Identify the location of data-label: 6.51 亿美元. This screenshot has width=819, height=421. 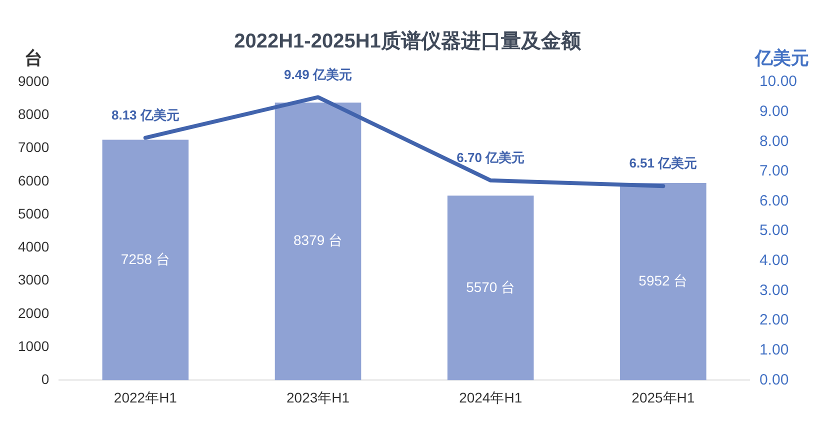
(663, 163).